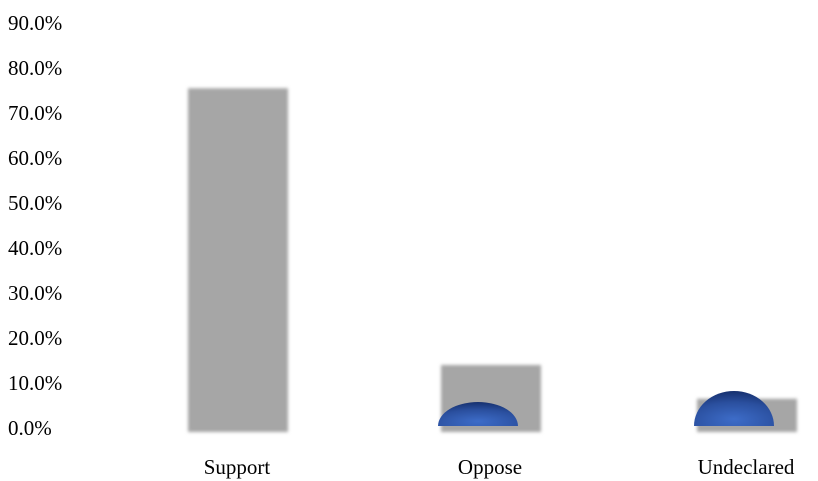 The height and width of the screenshot is (481, 818). Describe the element at coordinates (606, 408) in the screenshot. I see `markers-group` at that location.